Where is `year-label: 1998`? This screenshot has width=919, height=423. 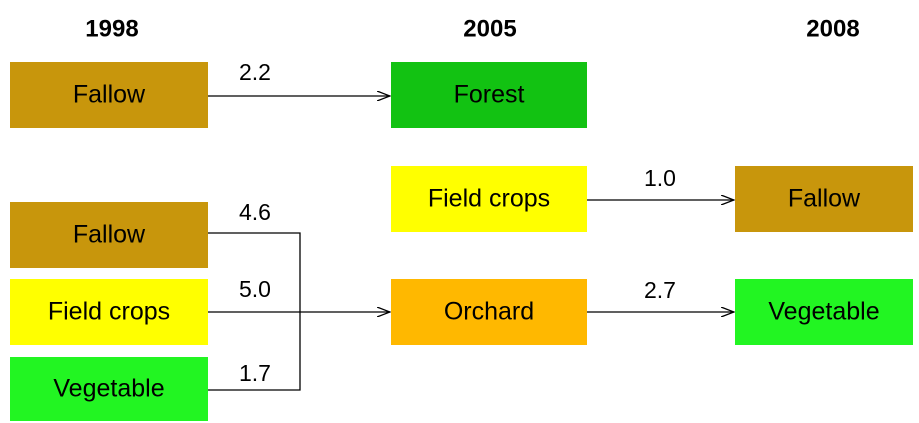
year-label: 1998 is located at coordinates (111, 28).